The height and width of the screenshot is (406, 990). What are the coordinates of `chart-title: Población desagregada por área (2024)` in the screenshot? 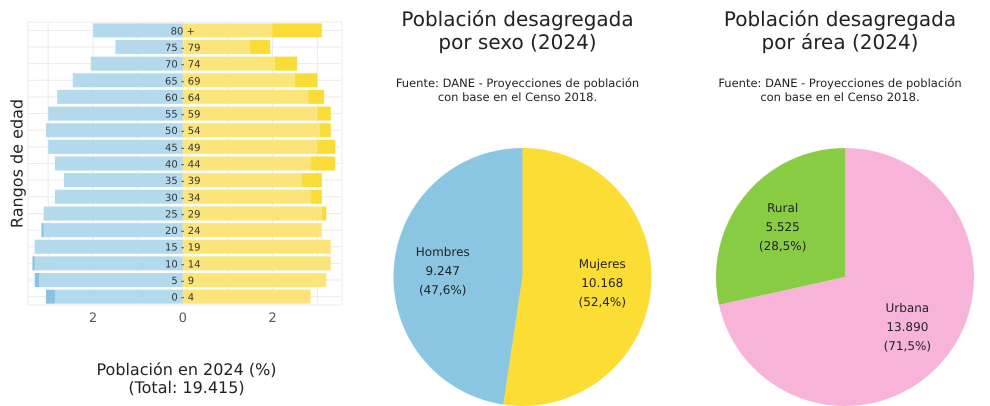 It's located at (840, 30).